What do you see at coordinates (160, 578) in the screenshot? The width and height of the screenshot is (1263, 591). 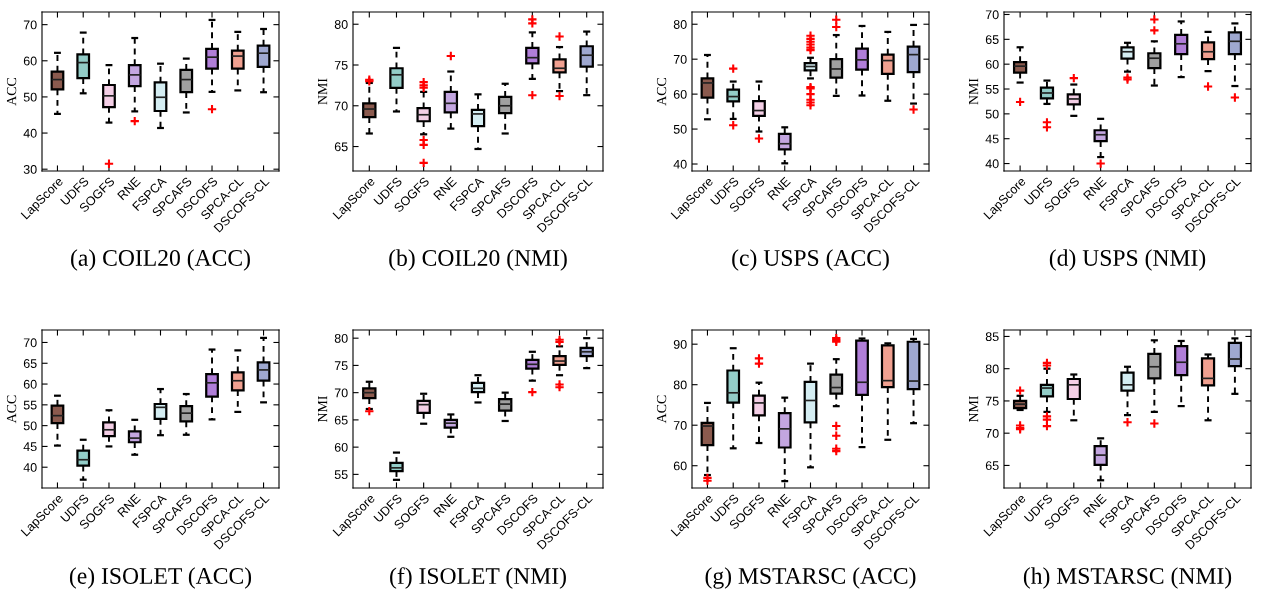 I see `text: (e) ISOLET (ACC)` at bounding box center [160, 578].